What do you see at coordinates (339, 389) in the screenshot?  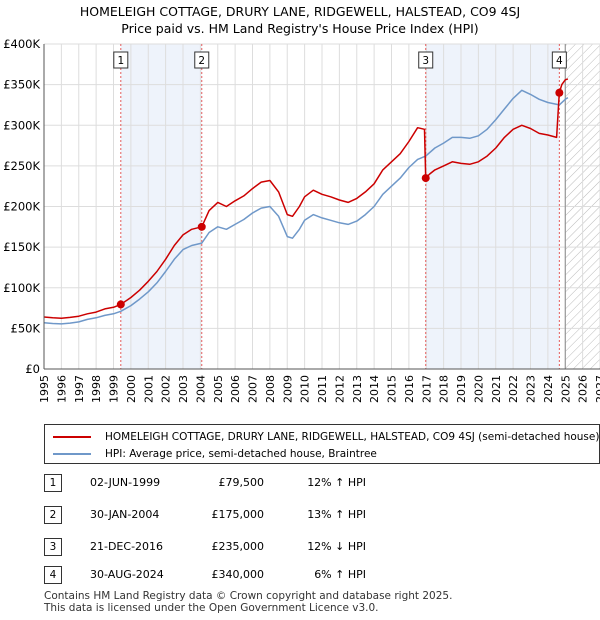 I see `x-tick-label: 2012` at bounding box center [339, 389].